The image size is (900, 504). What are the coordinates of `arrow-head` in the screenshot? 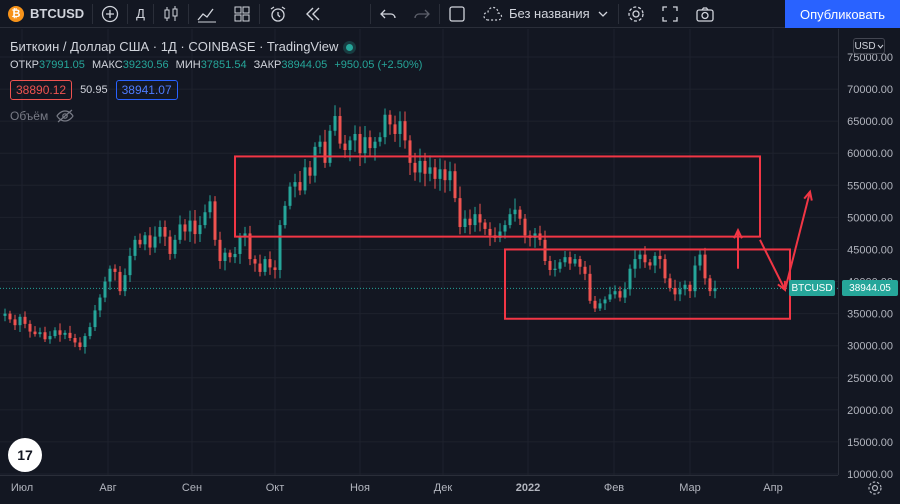 It's located at (738, 233).